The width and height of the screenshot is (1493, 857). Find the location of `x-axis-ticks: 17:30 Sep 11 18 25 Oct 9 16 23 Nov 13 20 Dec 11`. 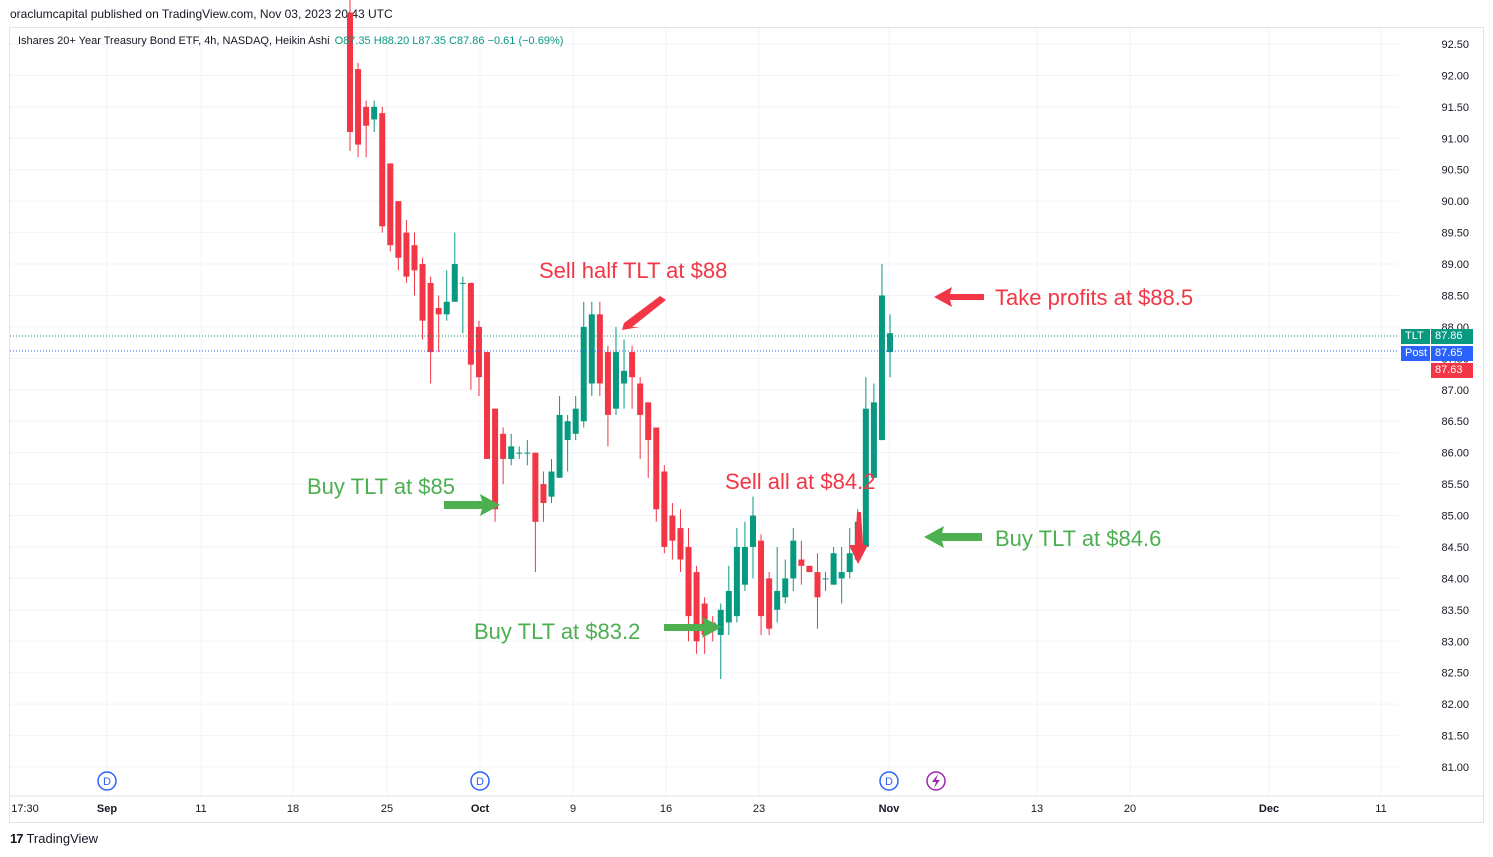

x-axis-ticks: 17:30 Sep 11 18 25 Oct 9 16 23 Nov 13 20 Dec 11 is located at coordinates (698, 809).